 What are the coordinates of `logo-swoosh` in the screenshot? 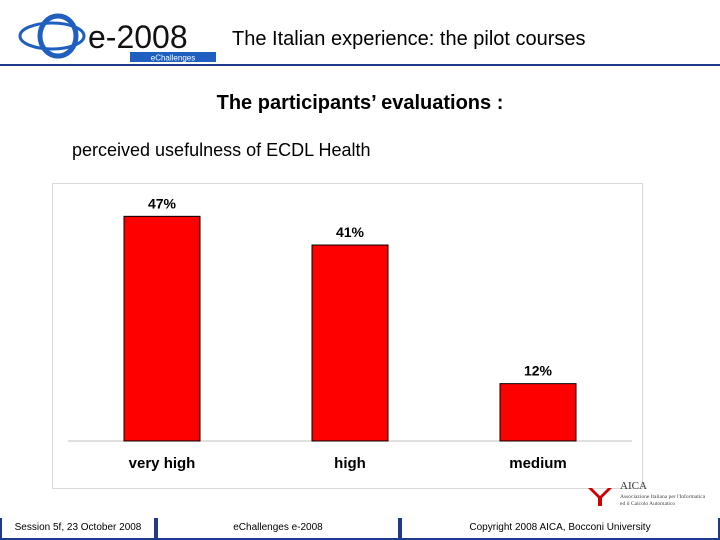 It's located at (52, 36).